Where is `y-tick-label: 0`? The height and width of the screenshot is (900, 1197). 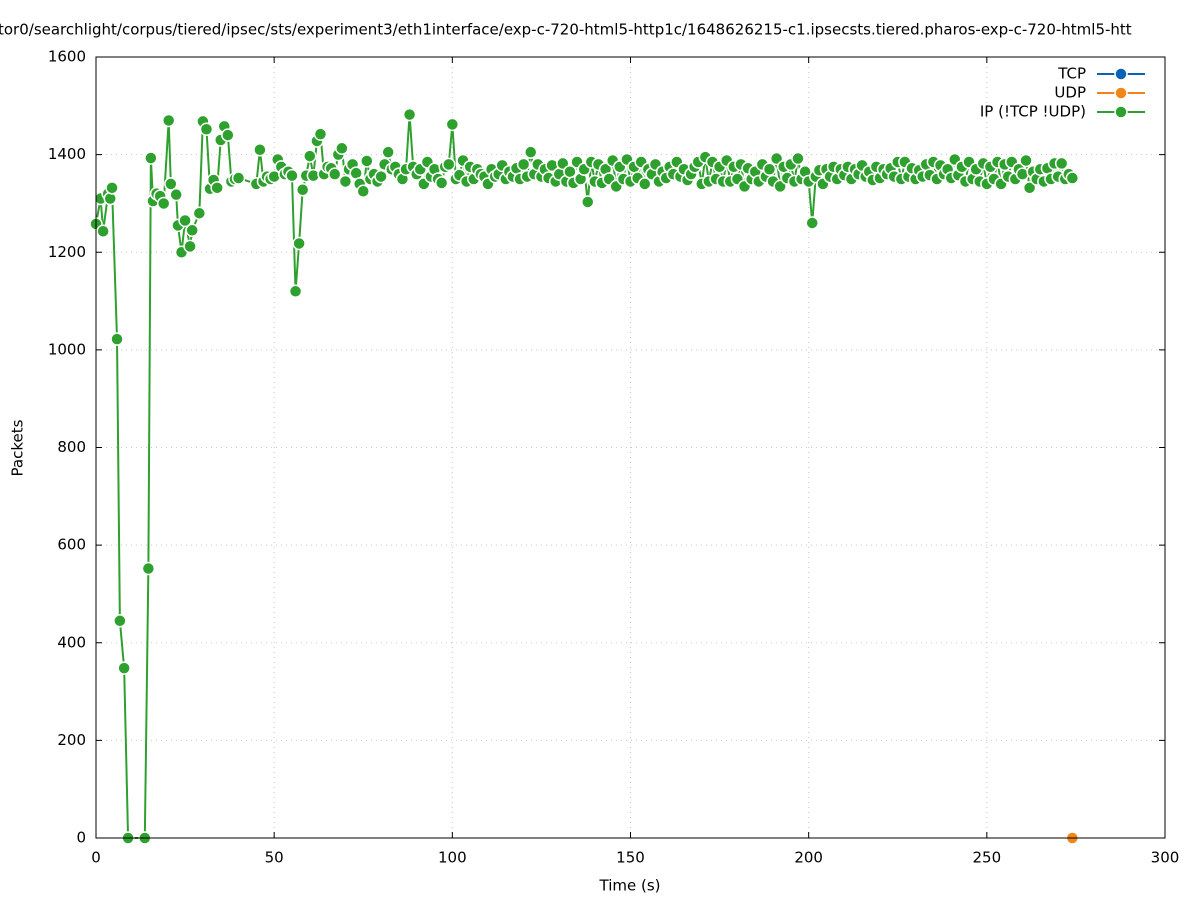 y-tick-label: 0 is located at coordinates (81, 838).